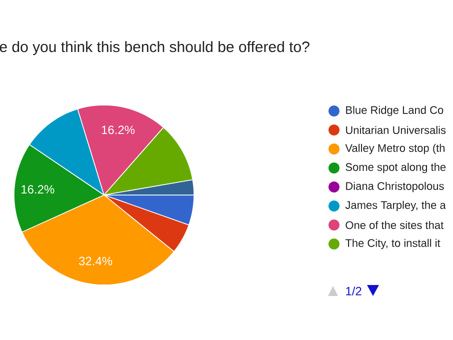  I want to click on data-label: 32.4%, so click(95, 261).